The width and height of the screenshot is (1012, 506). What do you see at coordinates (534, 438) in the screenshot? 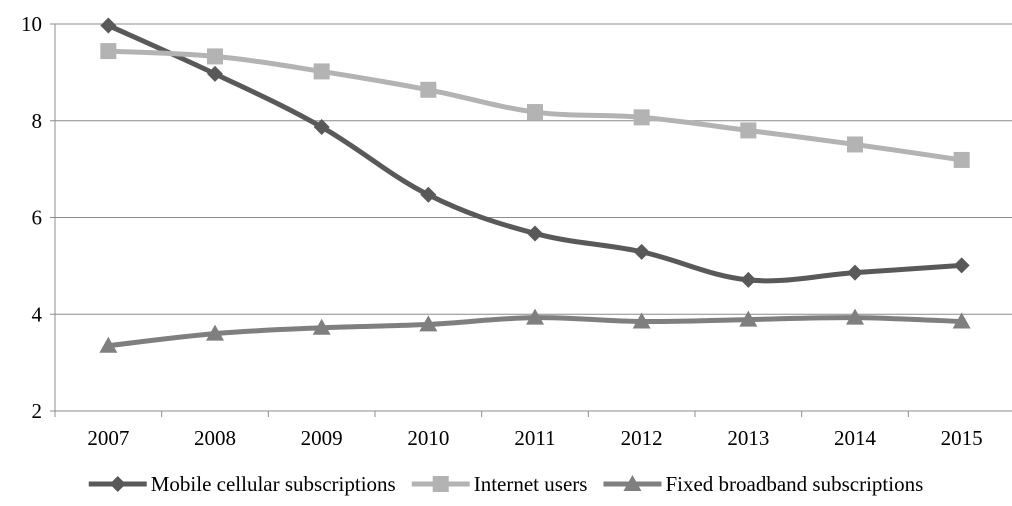
I see `x-tick-label: 2011` at bounding box center [534, 438].